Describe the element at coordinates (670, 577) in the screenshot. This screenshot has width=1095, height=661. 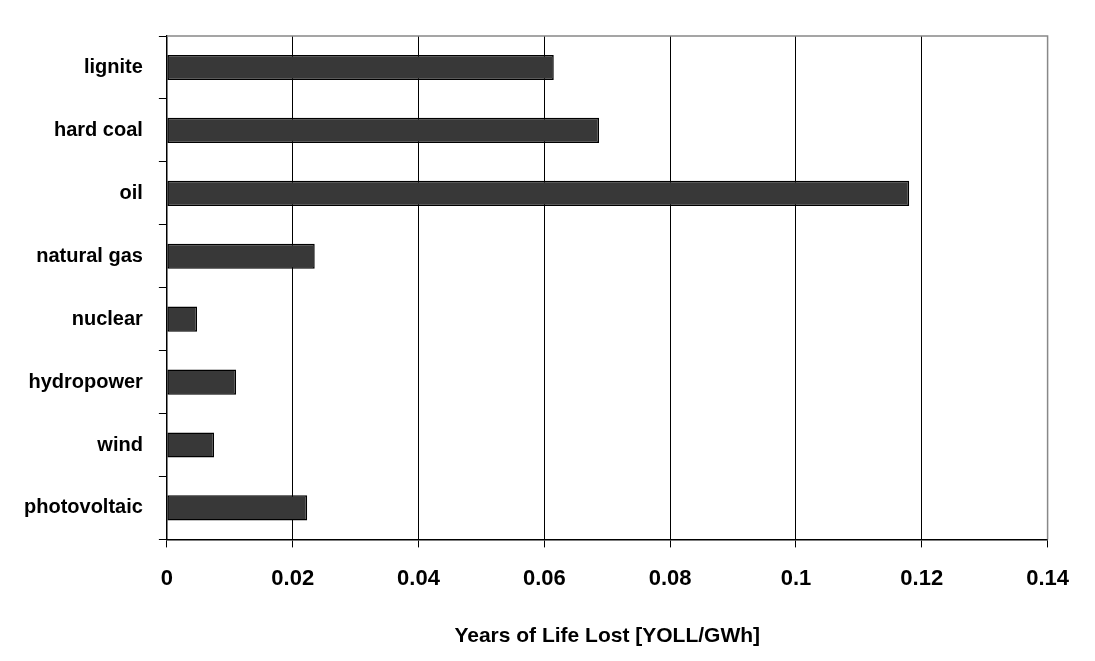
I see `x-tick-label: 0.08` at that location.